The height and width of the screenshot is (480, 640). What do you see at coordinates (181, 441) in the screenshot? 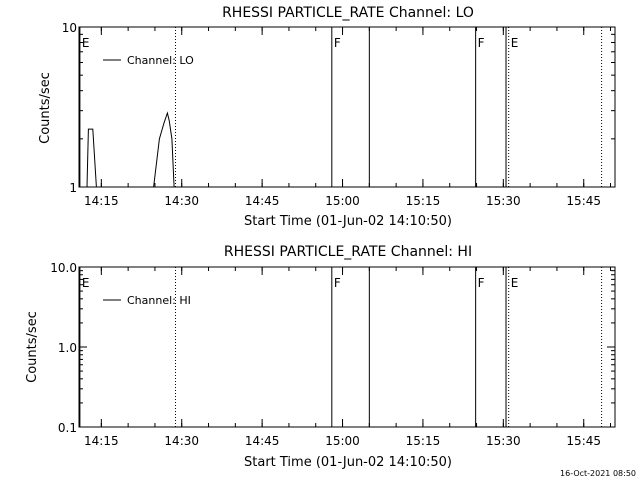
I see `panel-hi-x-tick-label: 14:30` at bounding box center [181, 441].